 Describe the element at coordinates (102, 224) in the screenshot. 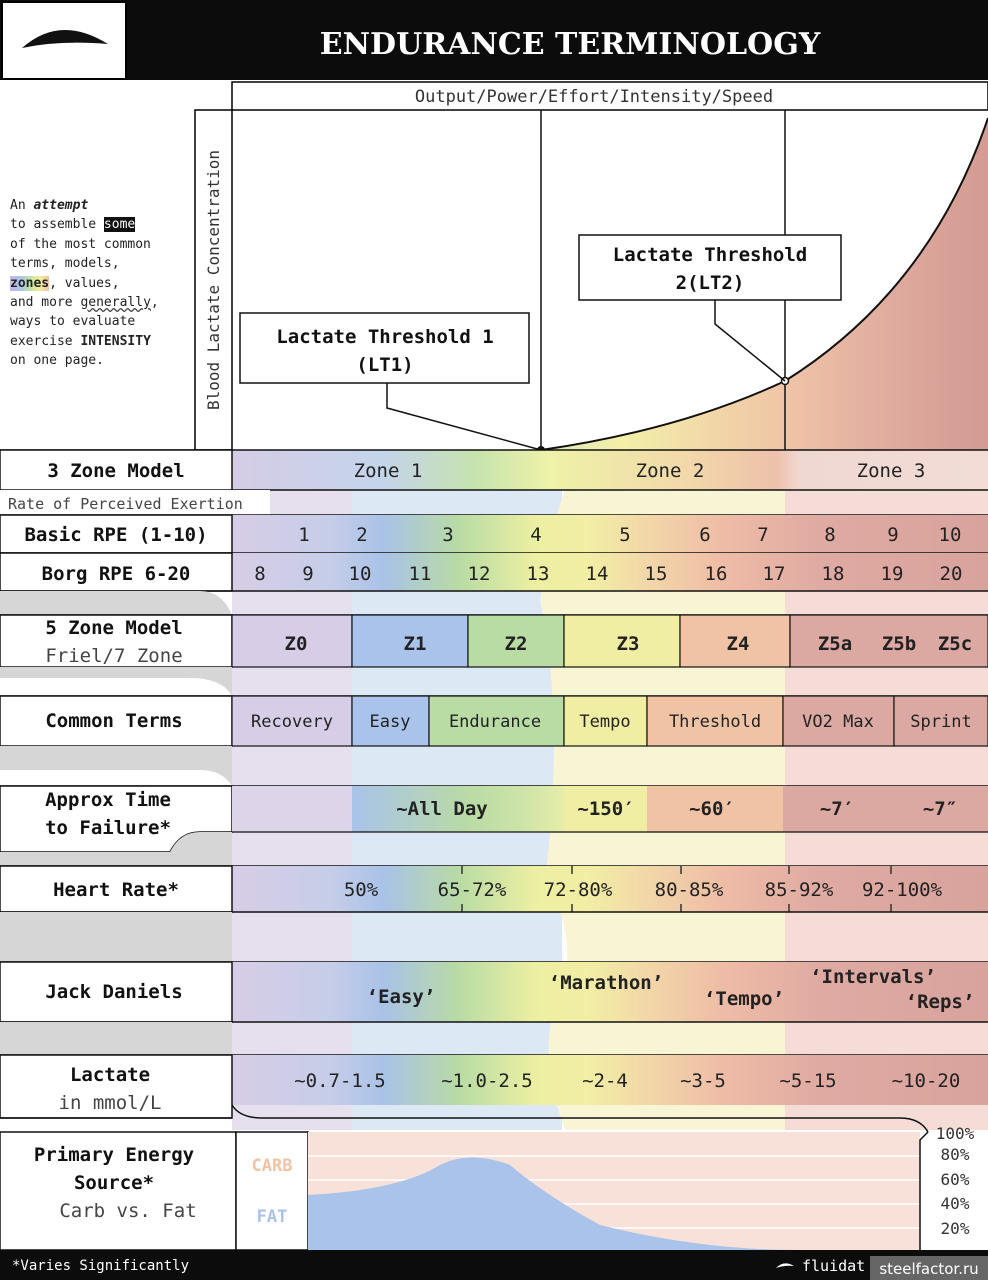

I see `intro-line: to assemble some` at that location.